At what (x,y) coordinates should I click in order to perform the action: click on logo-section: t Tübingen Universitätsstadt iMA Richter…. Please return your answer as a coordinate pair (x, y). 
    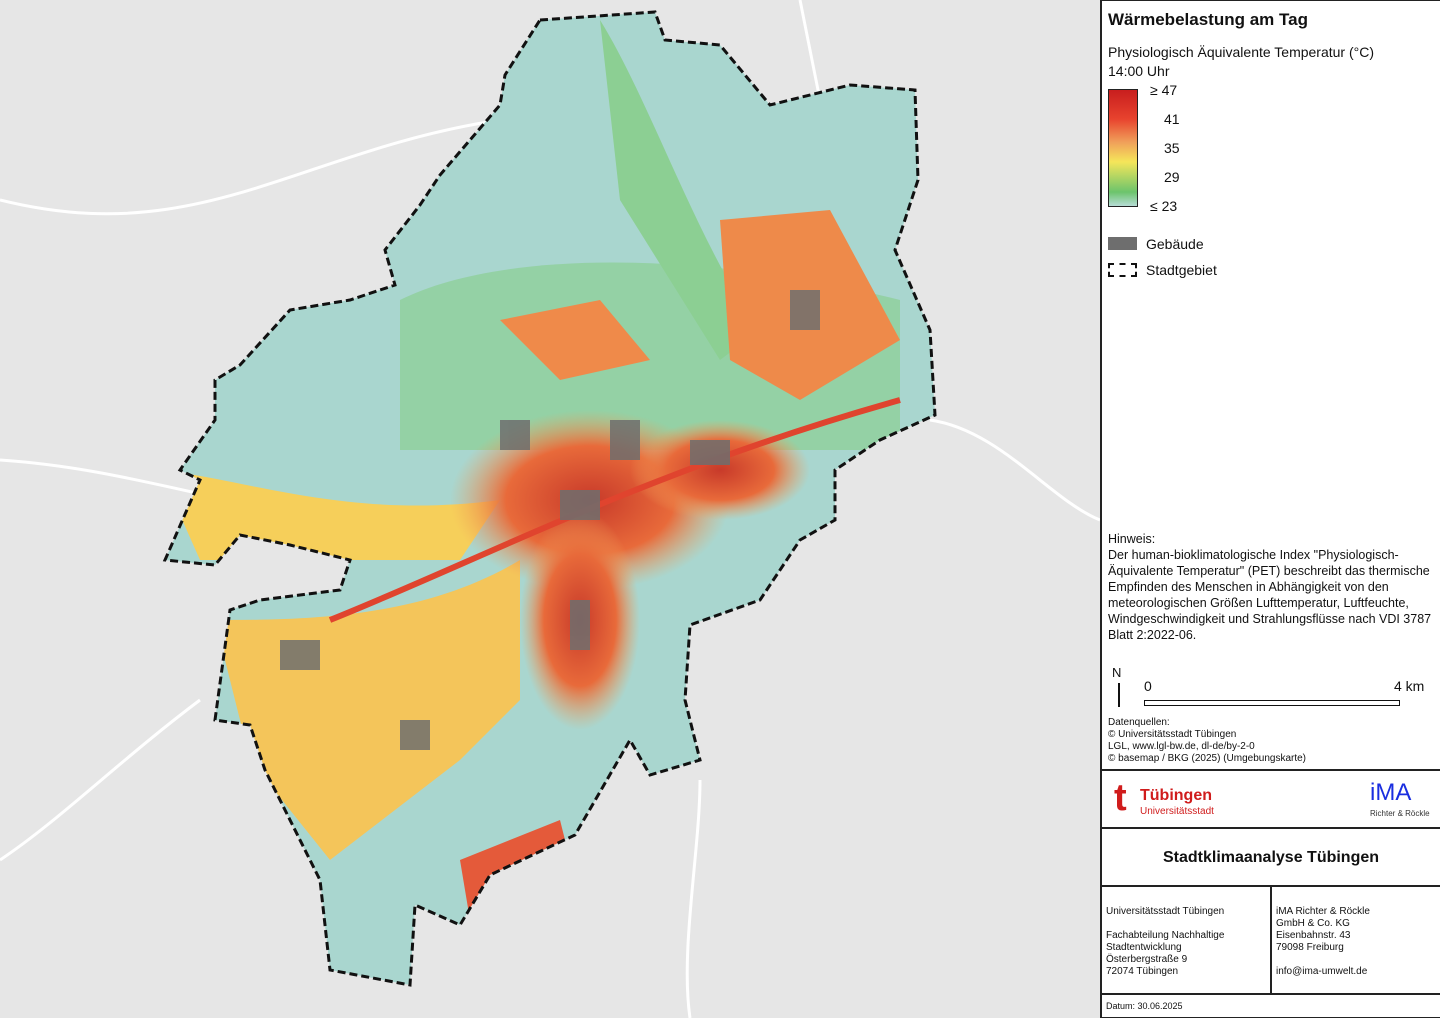
    Looking at the image, I should click on (1271, 798).